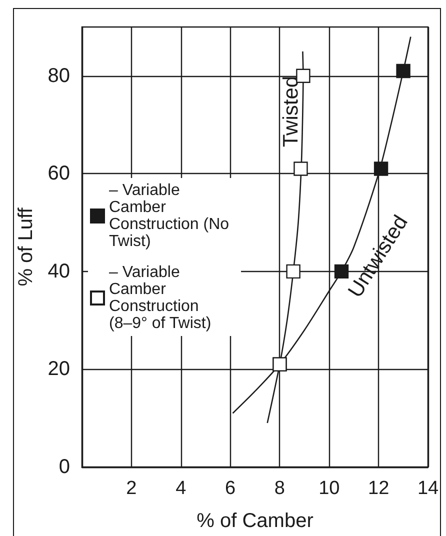  What do you see at coordinates (171, 216) in the screenshot?
I see `legend-label: – Variable Camber Construction (No Twist)` at bounding box center [171, 216].